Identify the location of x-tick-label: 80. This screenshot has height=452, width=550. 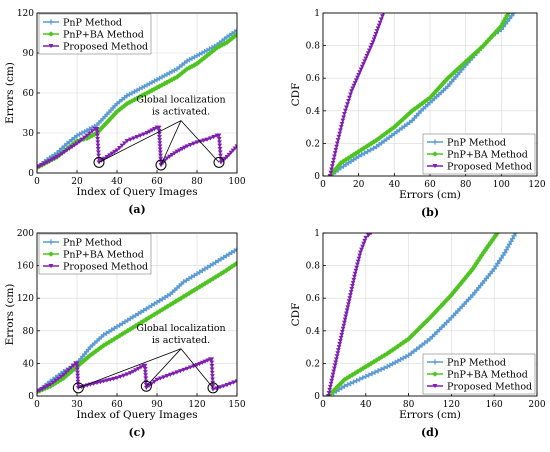
(197, 182).